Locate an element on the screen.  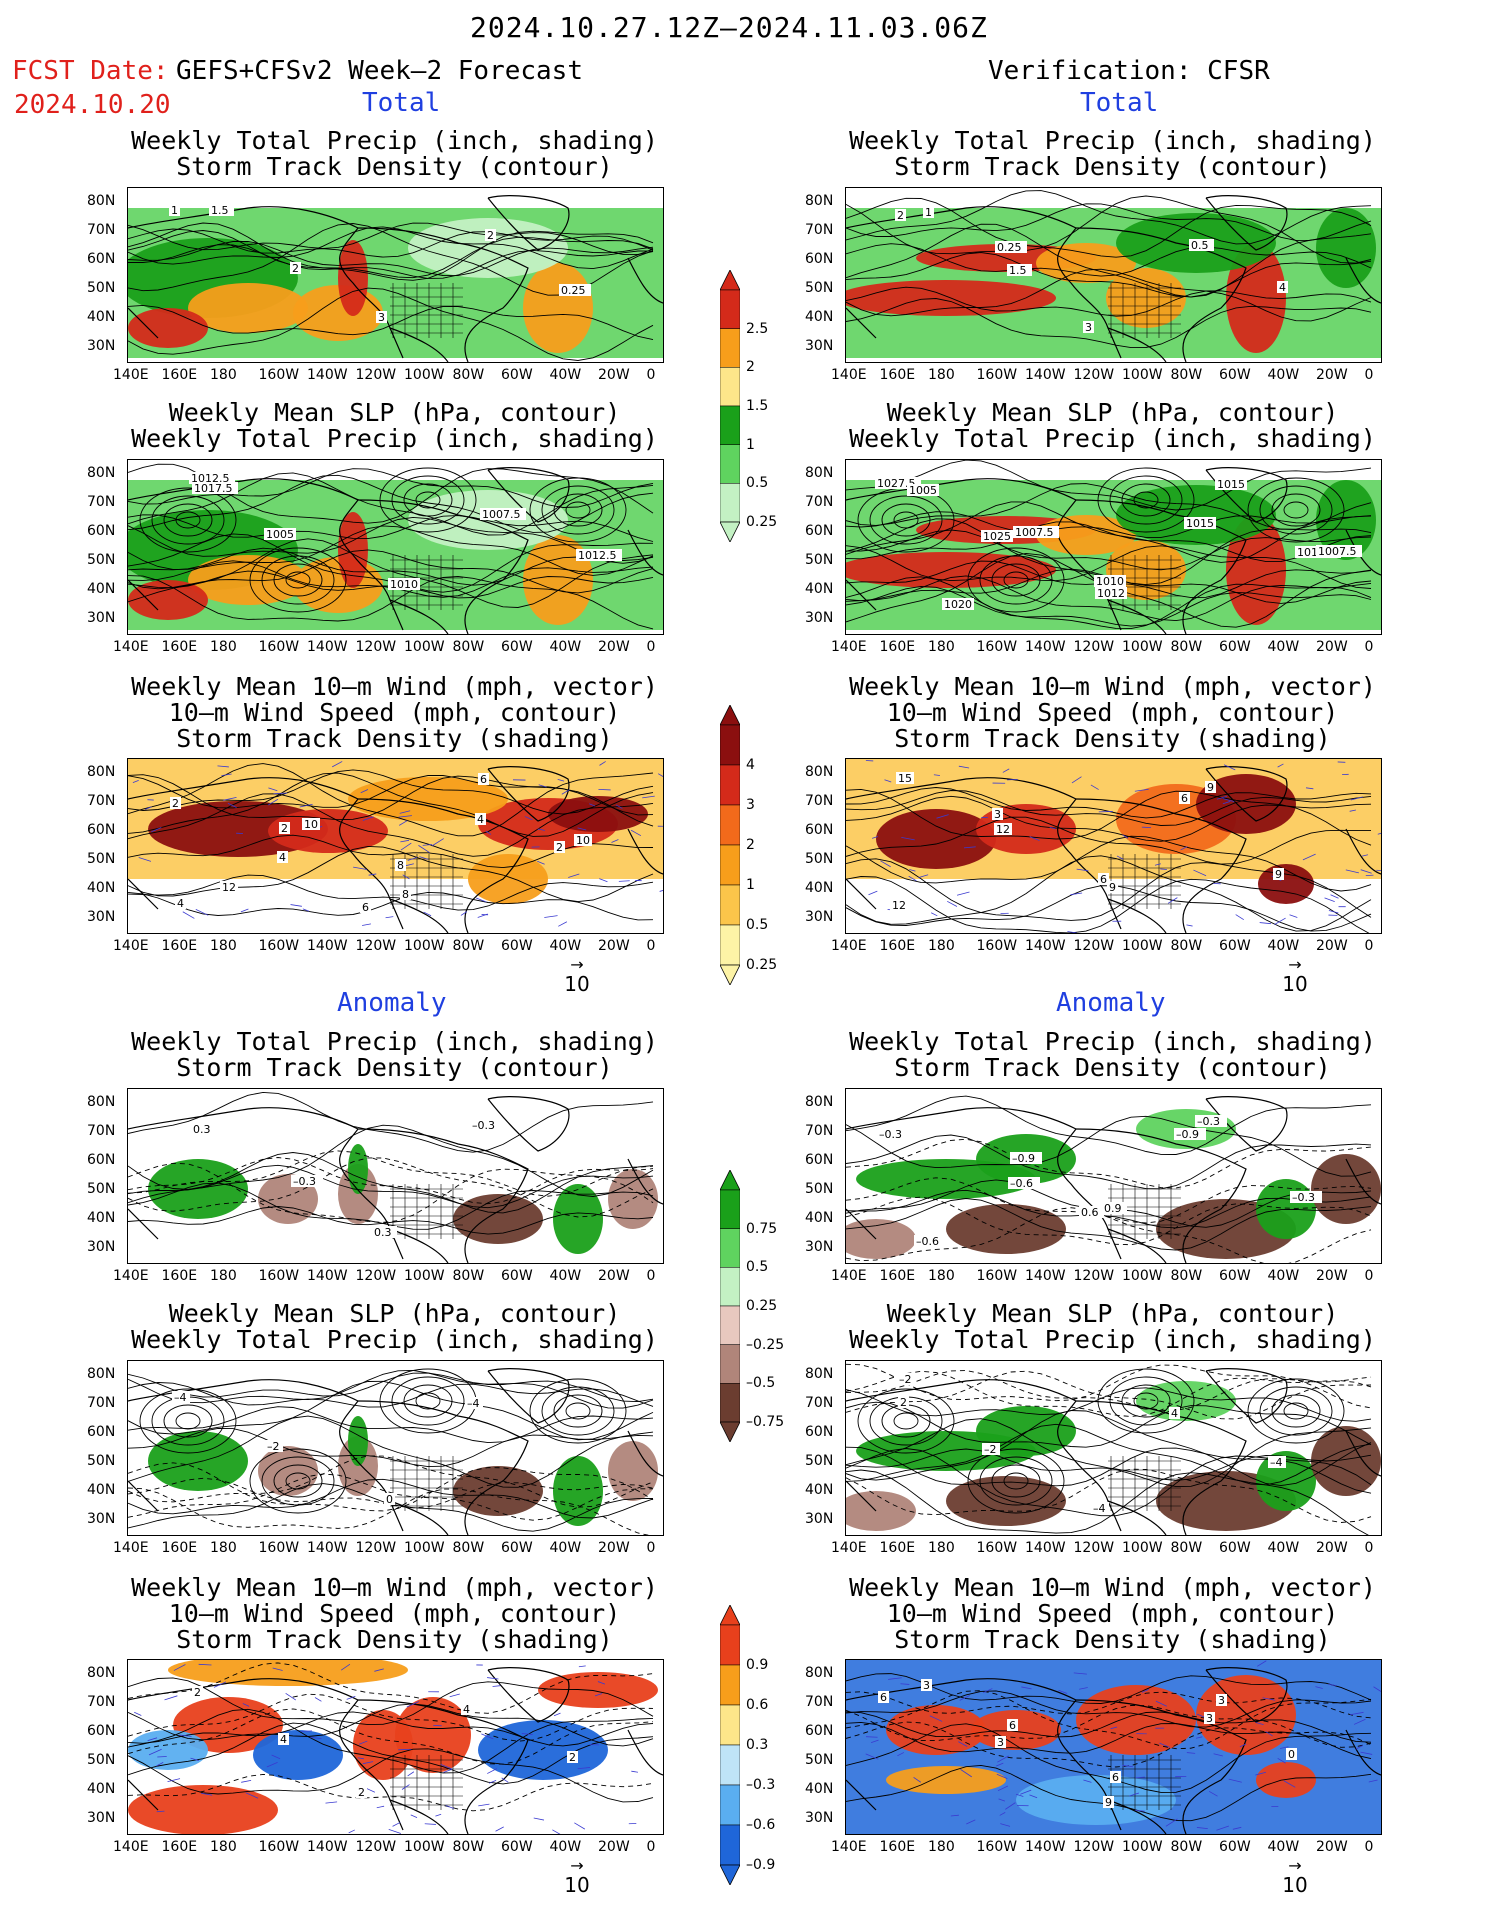
contour-label: 6 is located at coordinates (883, 1697).